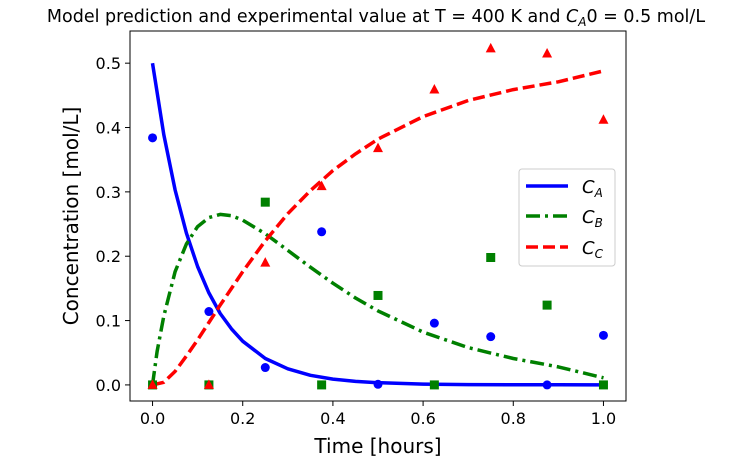 This screenshot has width=753, height=469. Describe the element at coordinates (242, 418) in the screenshot. I see `x-tick-label: 0.2` at that location.